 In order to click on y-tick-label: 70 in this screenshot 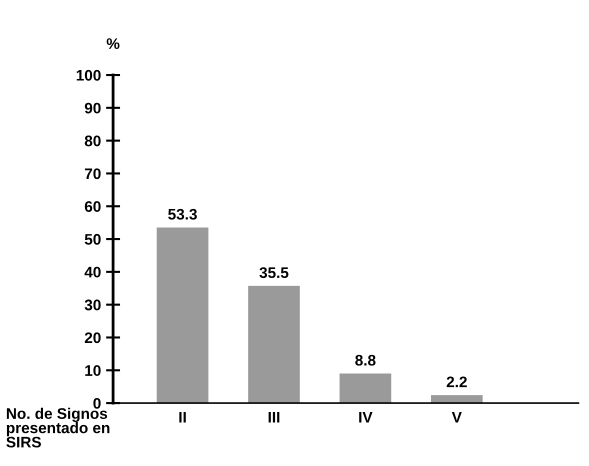, I will do `click(92, 174)`.